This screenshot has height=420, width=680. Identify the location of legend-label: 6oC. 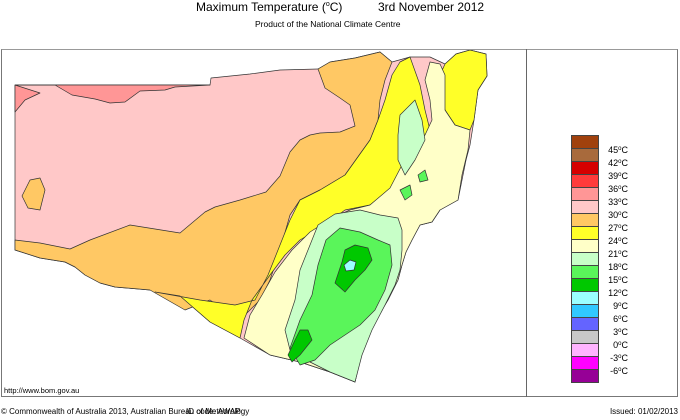
(620, 319).